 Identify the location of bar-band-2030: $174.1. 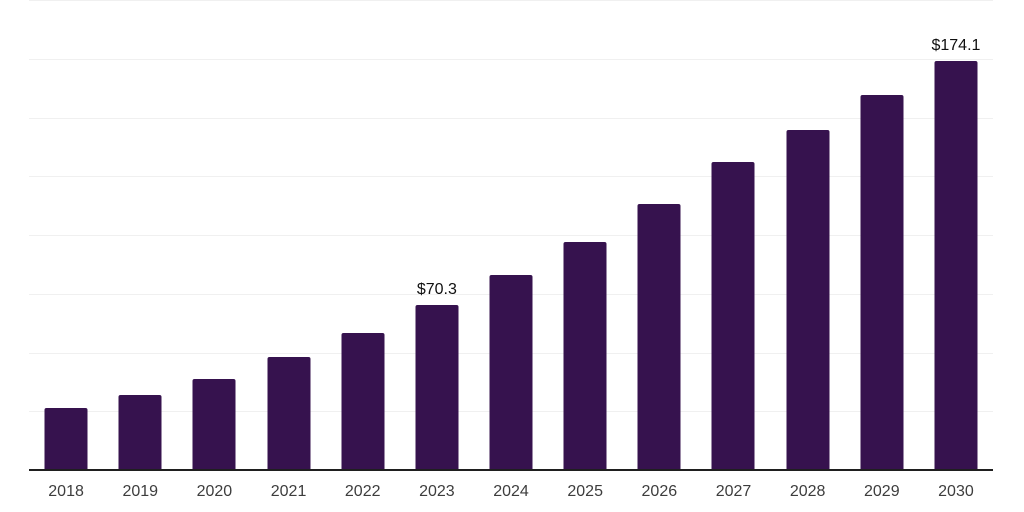
(956, 235).